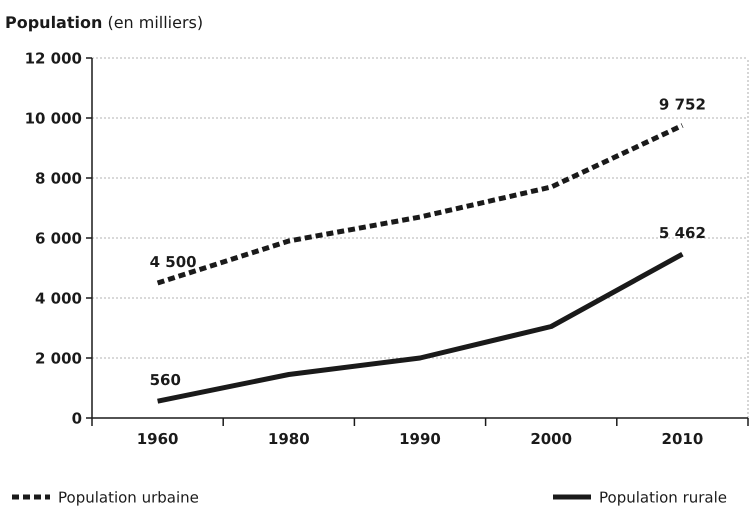 The image size is (753, 519). I want to click on y-tick-label: 0, so click(77, 418).